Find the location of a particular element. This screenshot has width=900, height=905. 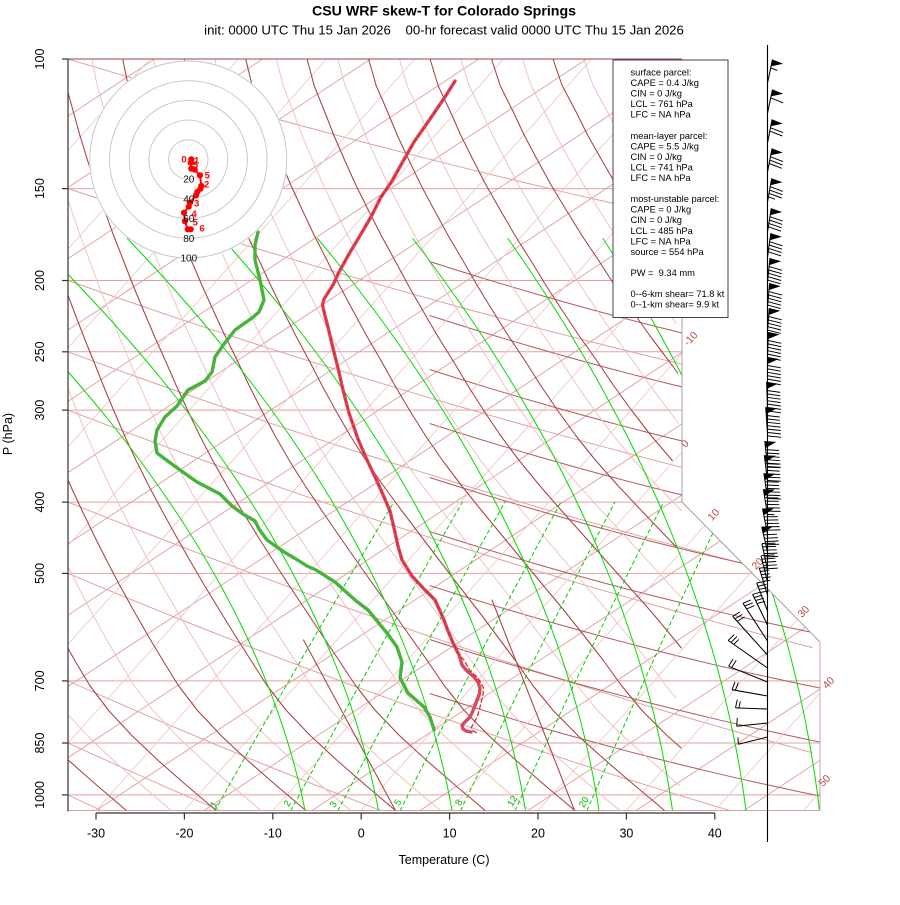

svg-text: 250 is located at coordinates (40, 351).